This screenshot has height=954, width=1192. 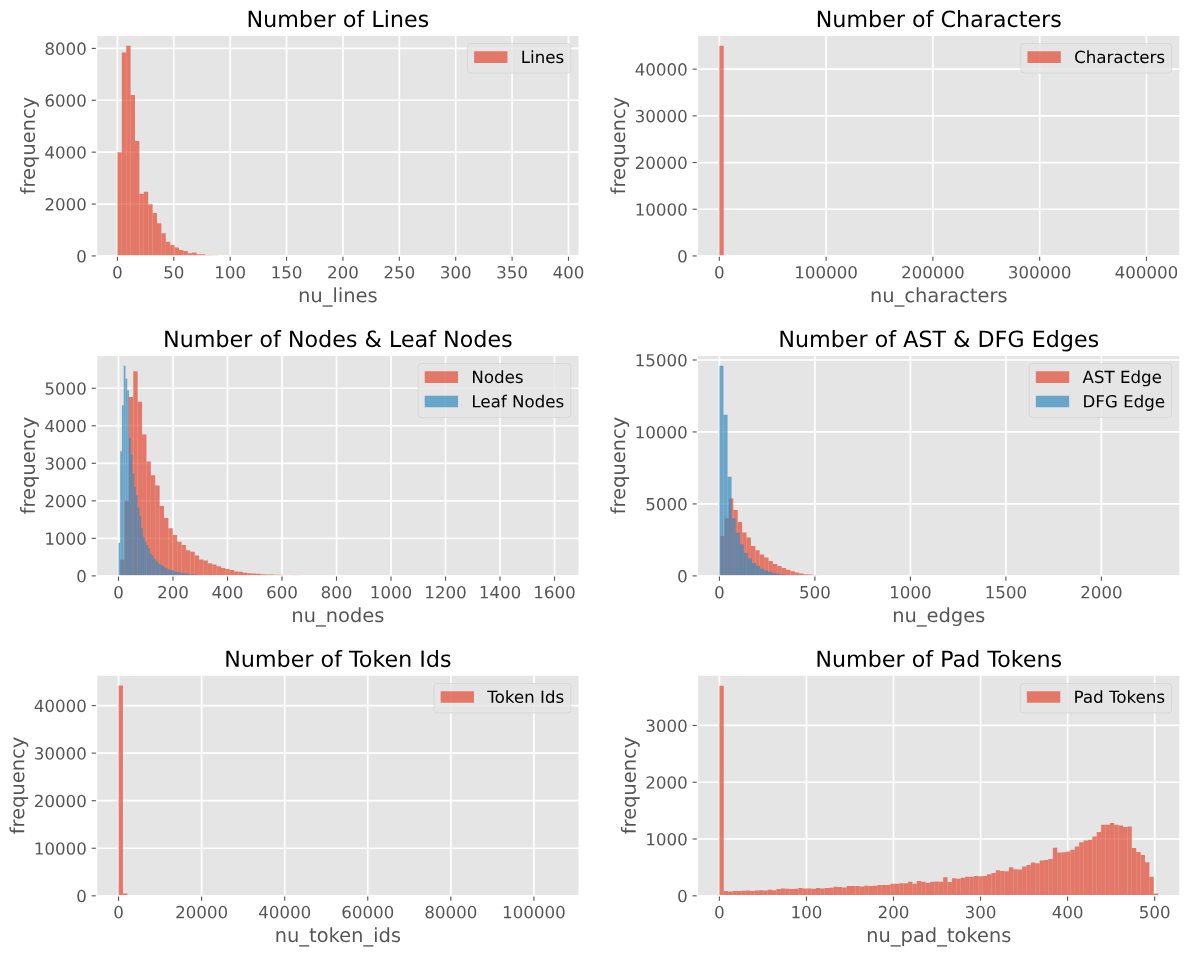 I want to click on x-tick-label: 600, so click(x=282, y=592).